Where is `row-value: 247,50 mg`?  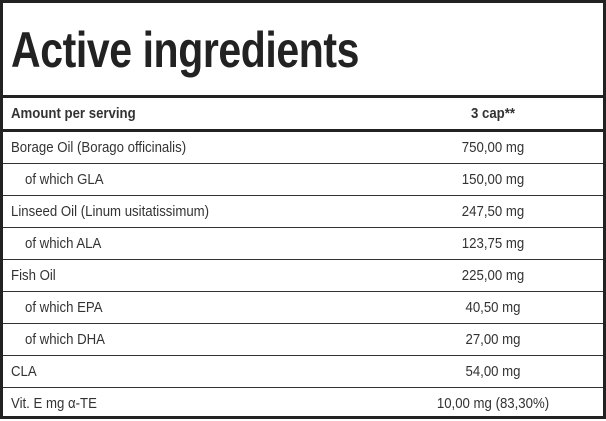 row-value: 247,50 mg is located at coordinates (493, 211).